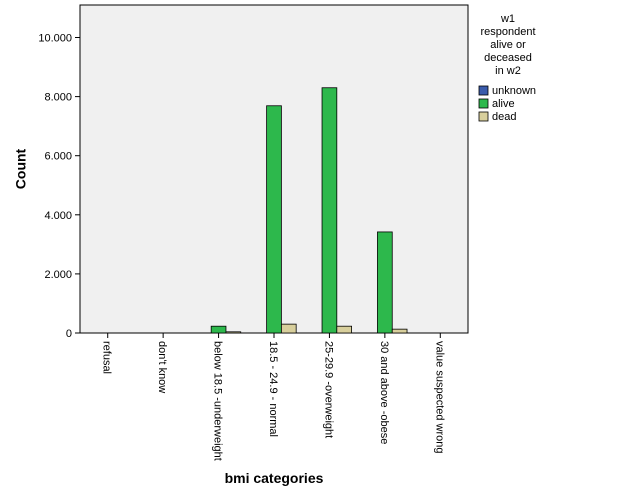 The width and height of the screenshot is (626, 501). What do you see at coordinates (55, 39) in the screenshot?
I see `y-tick-label: 10.000` at bounding box center [55, 39].